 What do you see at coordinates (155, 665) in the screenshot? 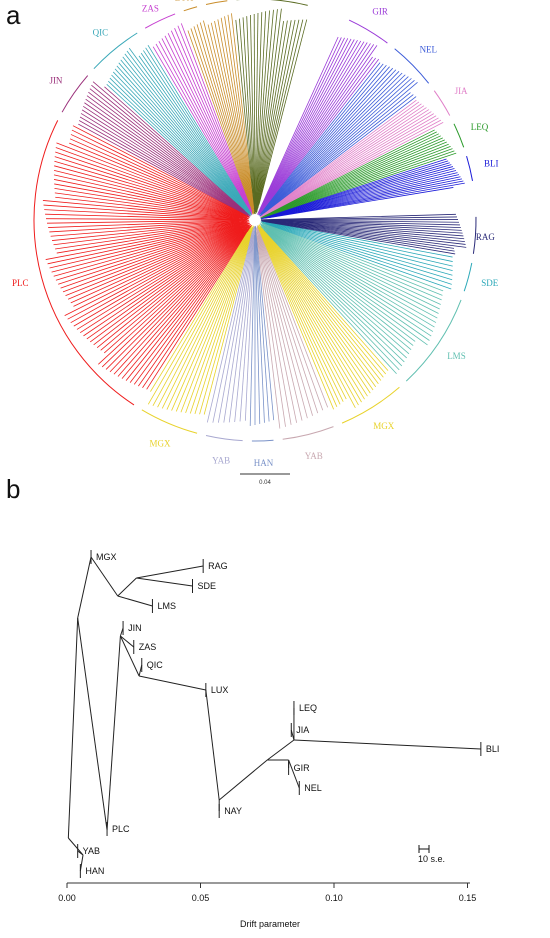
I see `tip-label-qic: QIC` at bounding box center [155, 665].